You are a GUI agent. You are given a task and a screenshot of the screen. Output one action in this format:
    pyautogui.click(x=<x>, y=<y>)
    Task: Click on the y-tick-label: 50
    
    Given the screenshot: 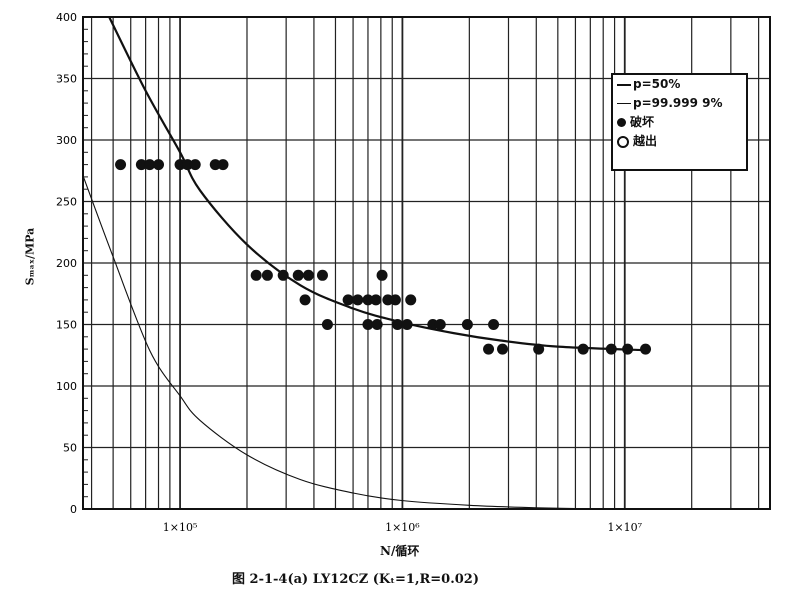 What is the action you would take?
    pyautogui.click(x=70, y=448)
    